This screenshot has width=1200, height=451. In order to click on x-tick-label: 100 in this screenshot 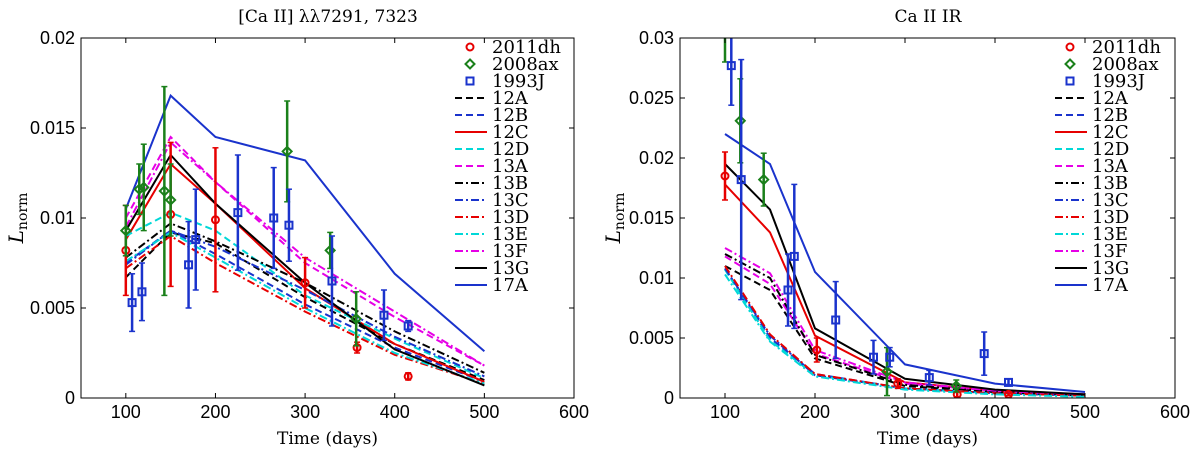, I will do `click(725, 412)`.